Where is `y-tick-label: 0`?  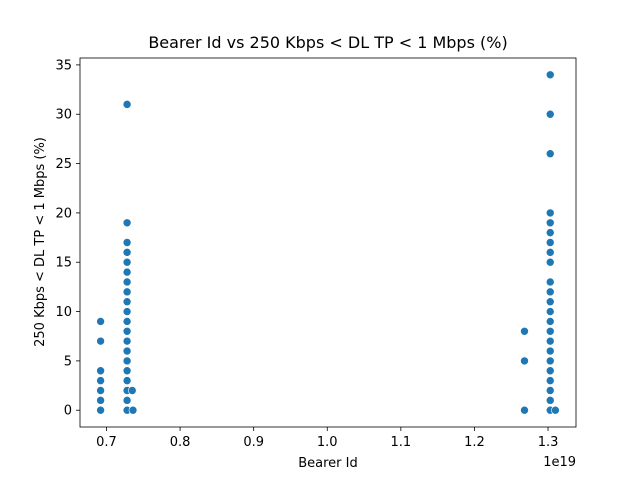 y-tick-label: 0 is located at coordinates (68, 411).